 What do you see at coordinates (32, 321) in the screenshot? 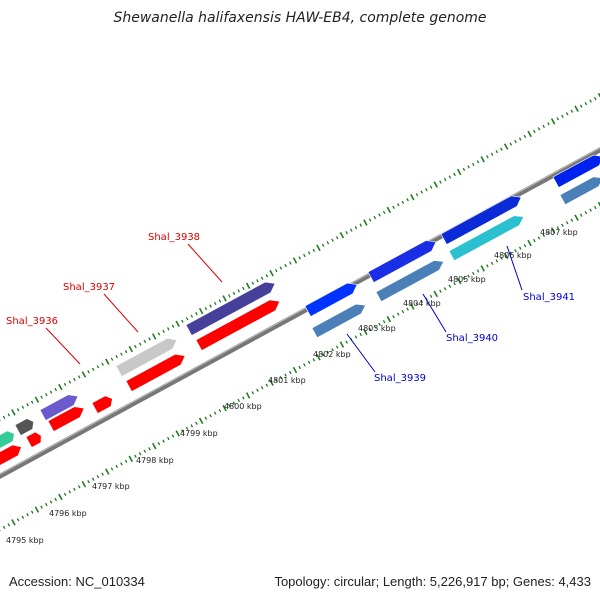
I see `gene-label-shal-3936: Shal_3936` at bounding box center [32, 321].